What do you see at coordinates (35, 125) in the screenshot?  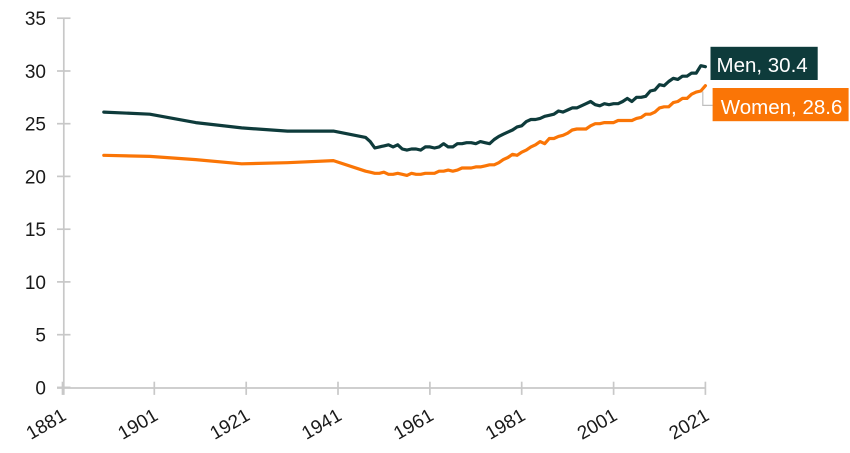 I see `svg-text: 25` at bounding box center [35, 125].